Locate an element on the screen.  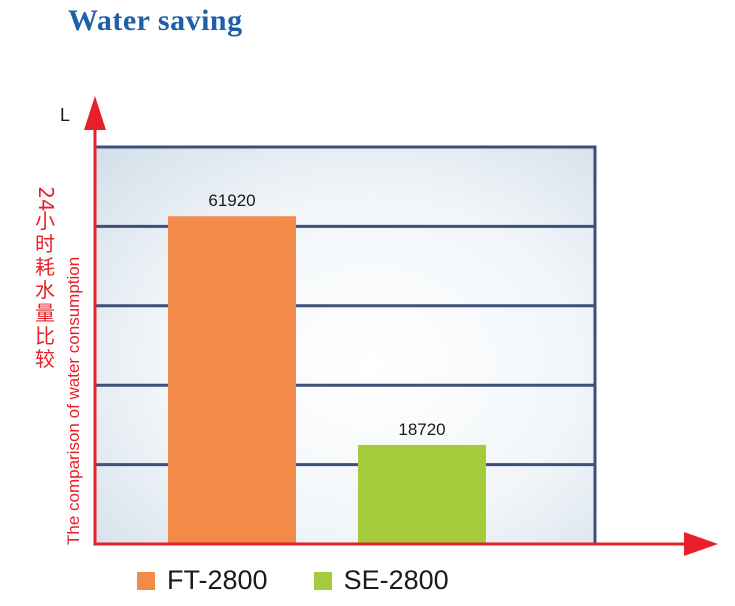
bar-value-label: 61920 is located at coordinates (231, 200).